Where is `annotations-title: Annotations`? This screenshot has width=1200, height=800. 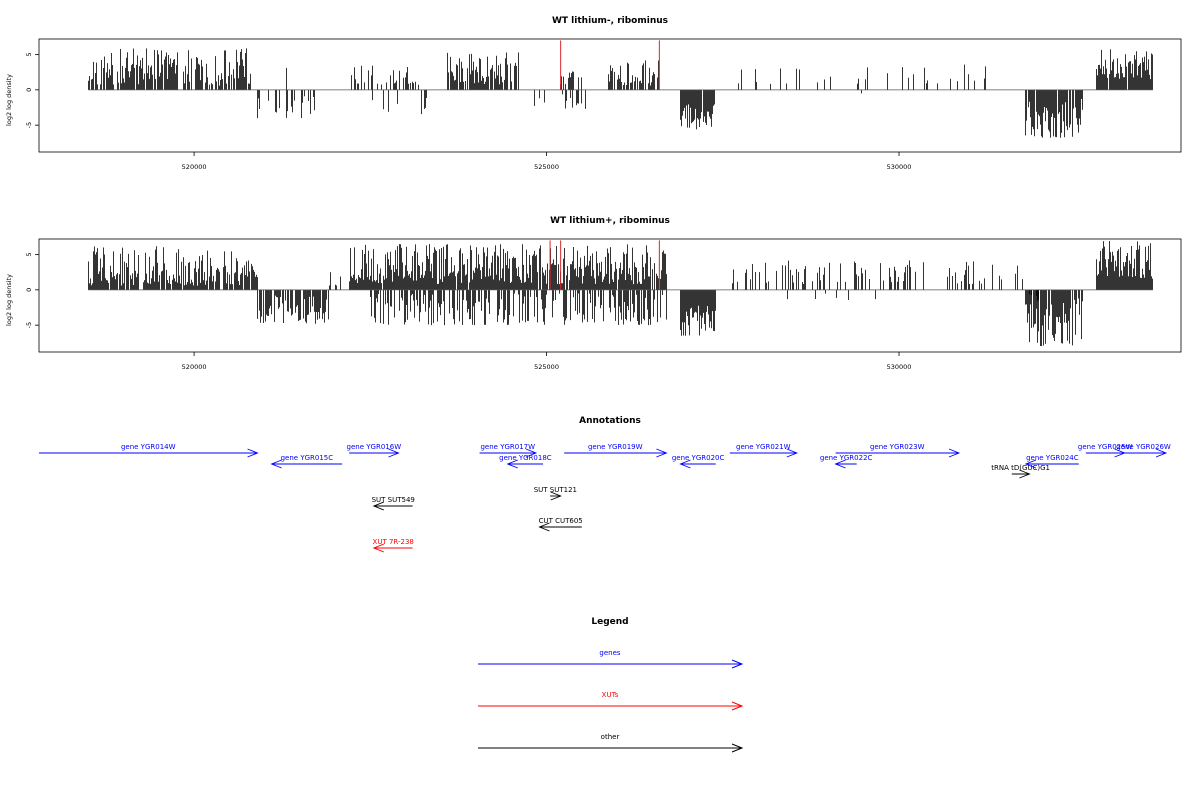
annotations-title: Annotations is located at coordinates (610, 421).